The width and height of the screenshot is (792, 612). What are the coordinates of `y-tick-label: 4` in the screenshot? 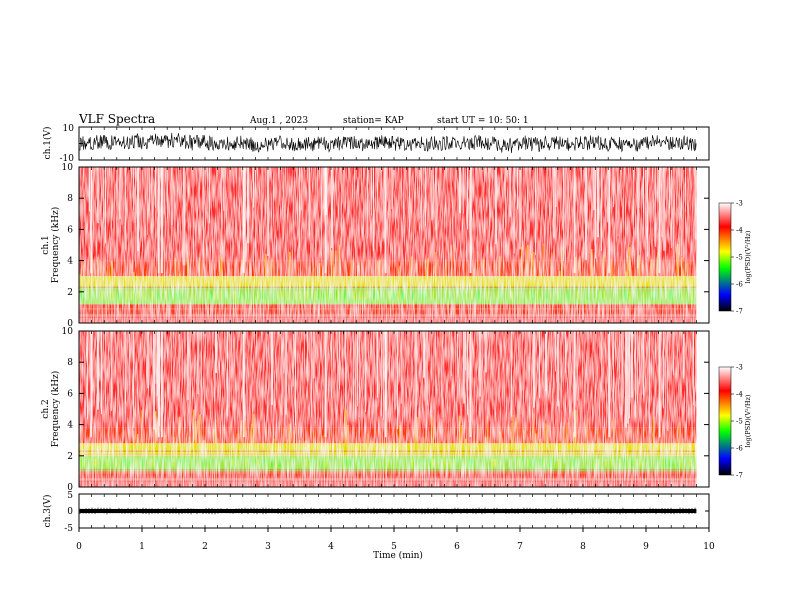 It's located at (70, 262).